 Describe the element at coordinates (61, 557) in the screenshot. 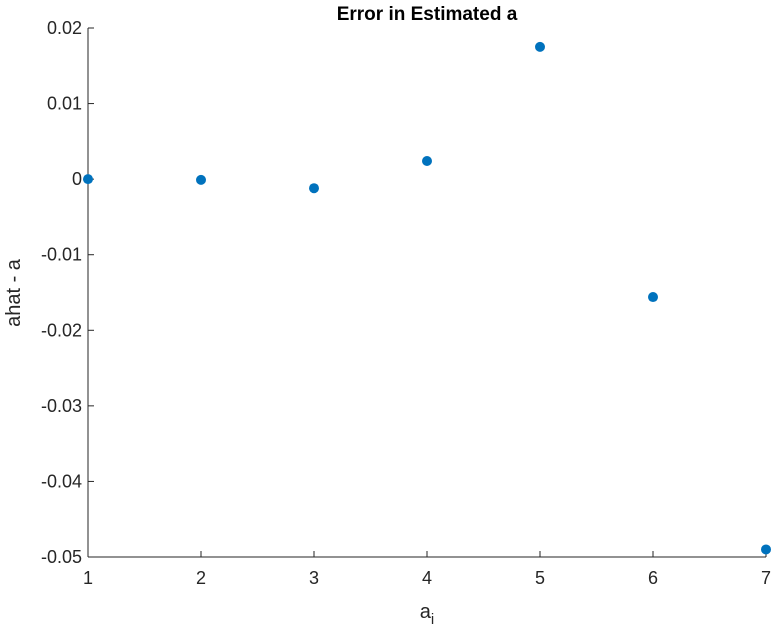

I see `y-tick-label: -0.05` at that location.